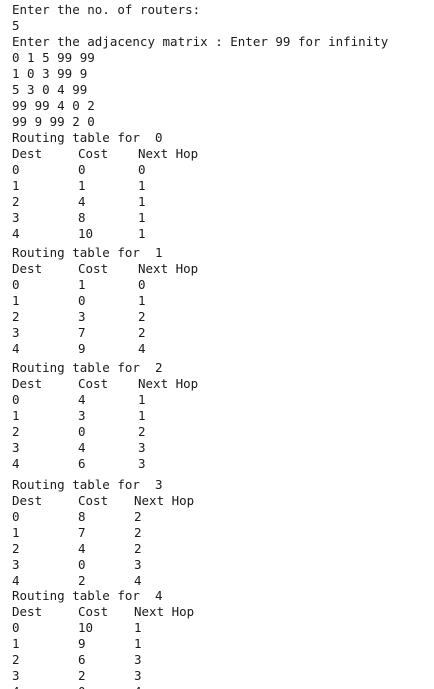 Image resolution: width=434 pixels, height=689 pixels. I want to click on table-row: 4 6 3, so click(217, 464).